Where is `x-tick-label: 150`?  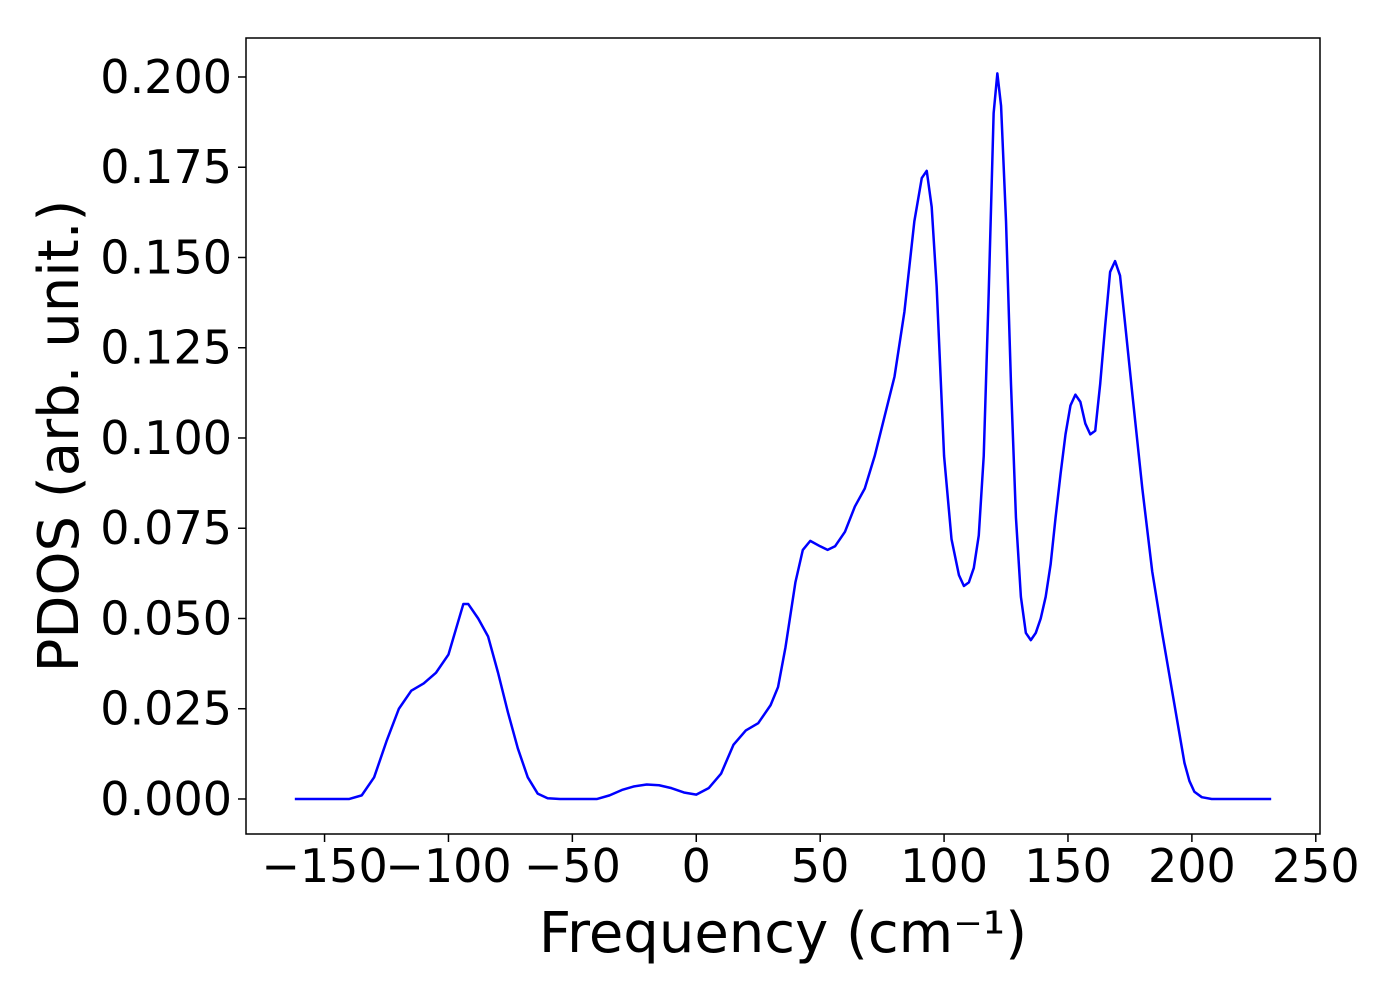 x-tick-label: 150 is located at coordinates (1068, 866).